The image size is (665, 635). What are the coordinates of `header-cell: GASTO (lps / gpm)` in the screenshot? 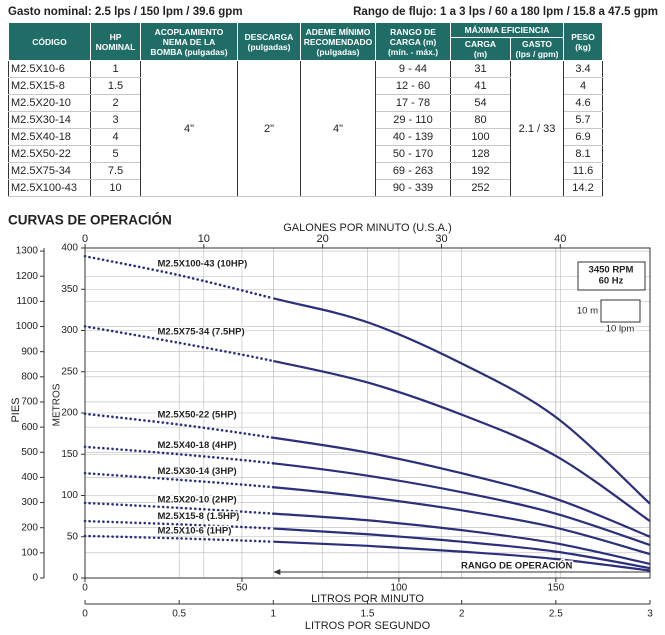 It's located at (537, 49).